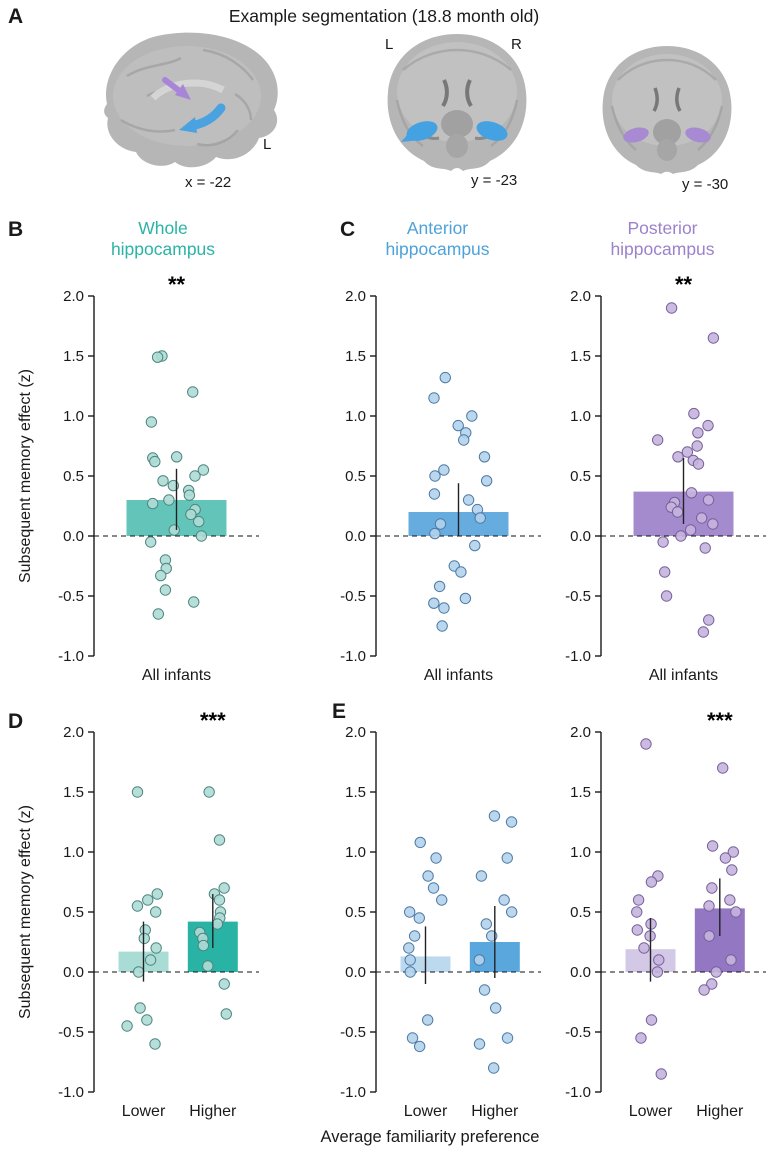  I want to click on chart-canvas-posterior: 2.0 1.5 1.0 0.5 0.0 -0.5 -1.0 ** All infants, so click(661, 484).